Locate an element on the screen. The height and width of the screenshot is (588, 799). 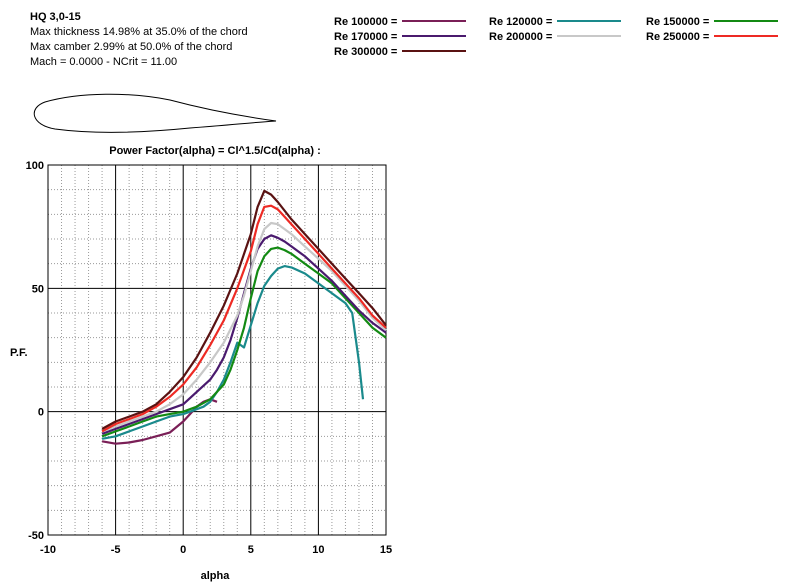
x-tick-label: 15 is located at coordinates (386, 550).